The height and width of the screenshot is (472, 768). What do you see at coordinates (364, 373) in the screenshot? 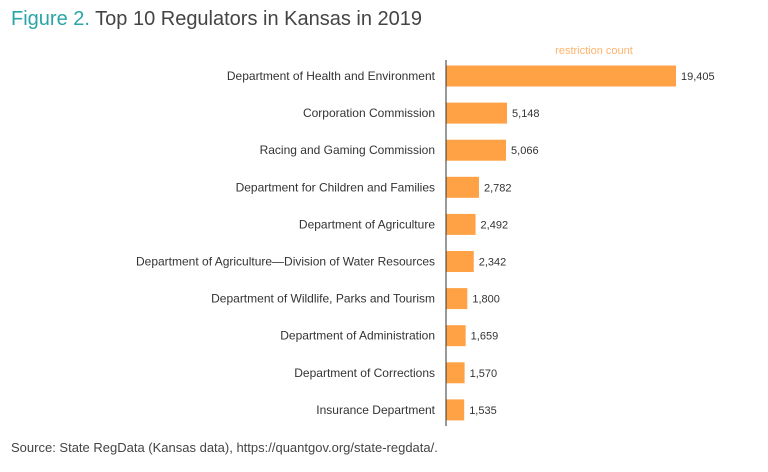
I see `category-label: Department of Corrections` at bounding box center [364, 373].